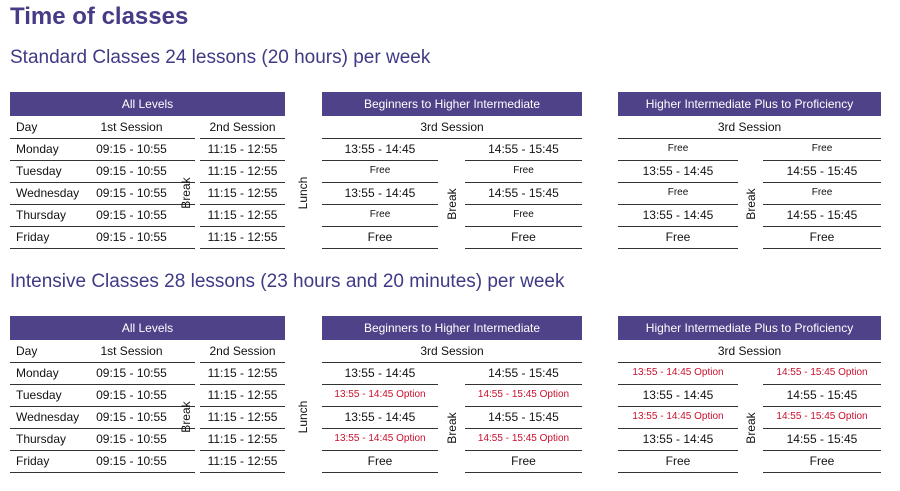 The width and height of the screenshot is (900, 491). I want to click on column-header: 2nd Session, so click(242, 351).